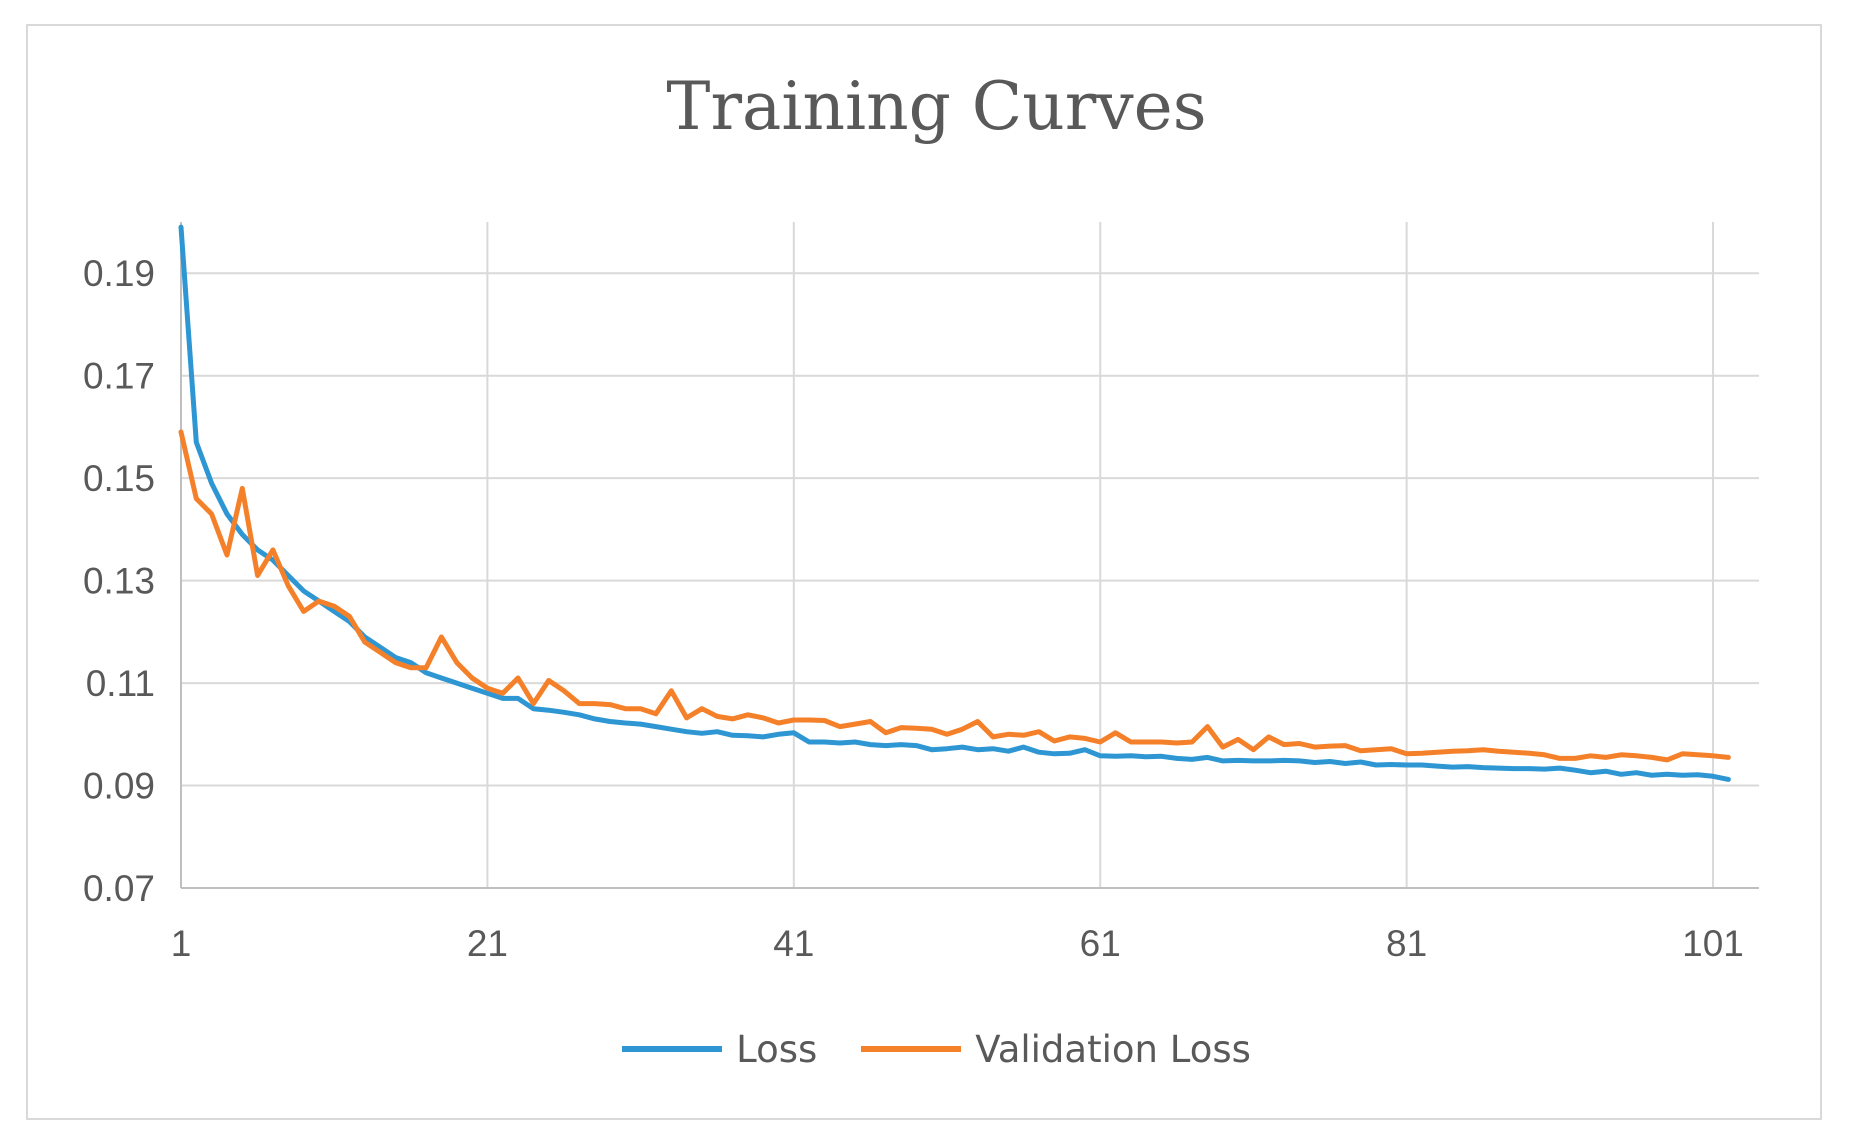  Describe the element at coordinates (793, 943) in the screenshot. I see `x-tick-label: 41` at that location.